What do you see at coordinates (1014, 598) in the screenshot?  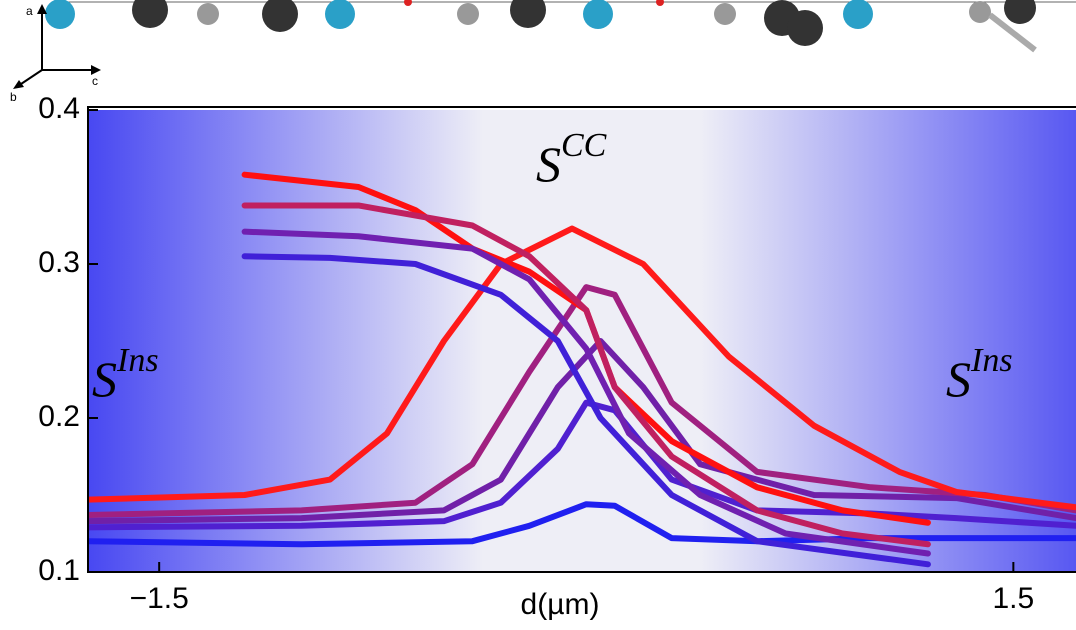 I see `x-tick-label: 1.5` at bounding box center [1014, 598].